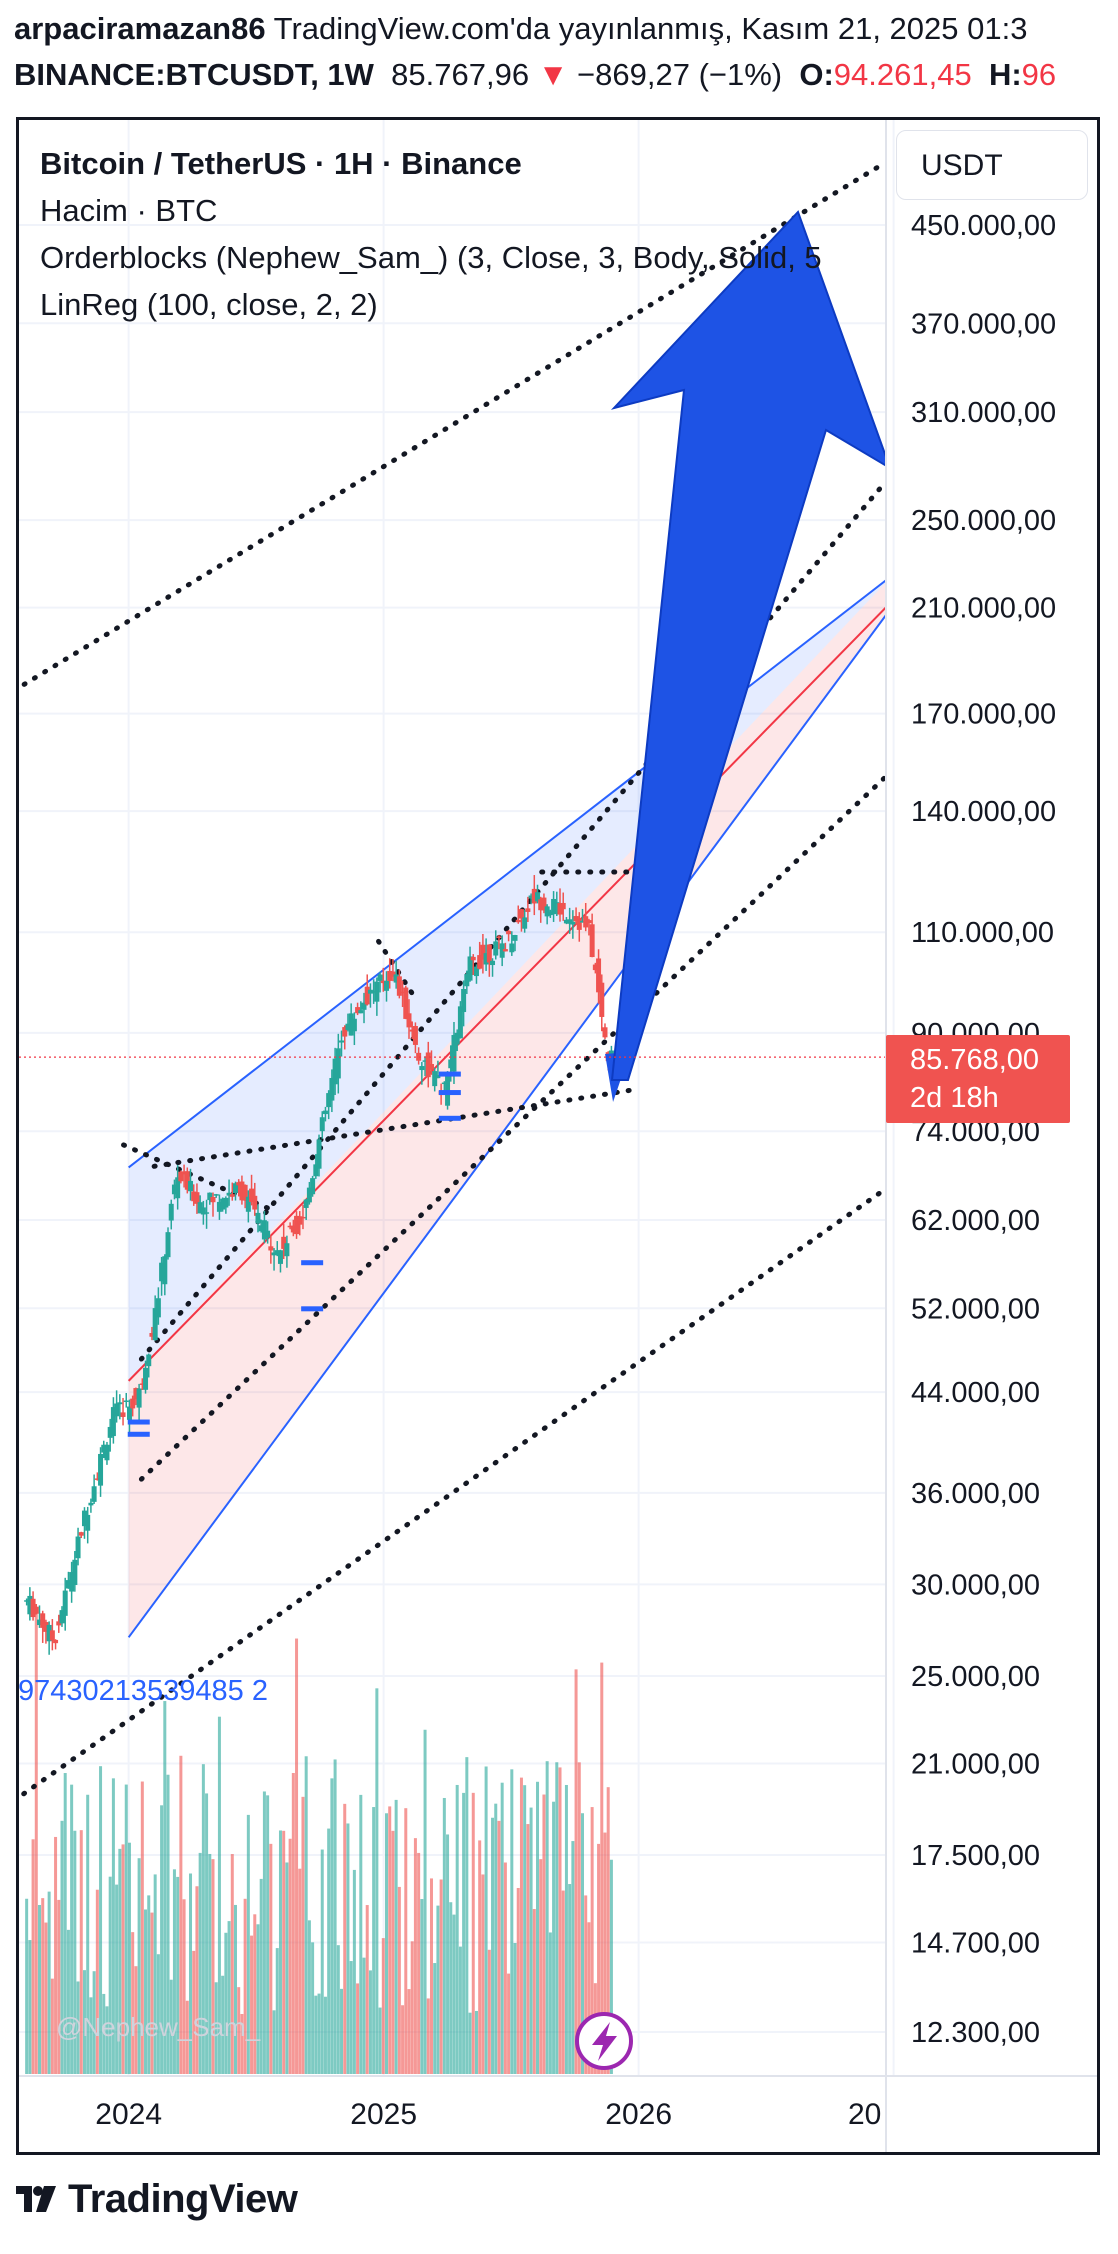 The width and height of the screenshot is (1118, 2254). What do you see at coordinates (194, 74) in the screenshot?
I see `symbol: BINANCE:BTCUSDT, 1W` at bounding box center [194, 74].